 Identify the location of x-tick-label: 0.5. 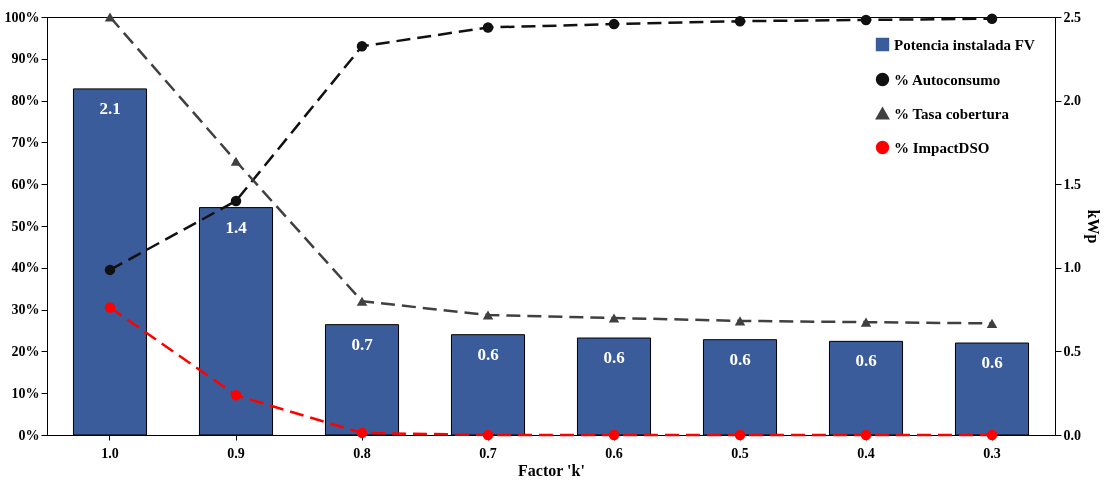
(740, 453).